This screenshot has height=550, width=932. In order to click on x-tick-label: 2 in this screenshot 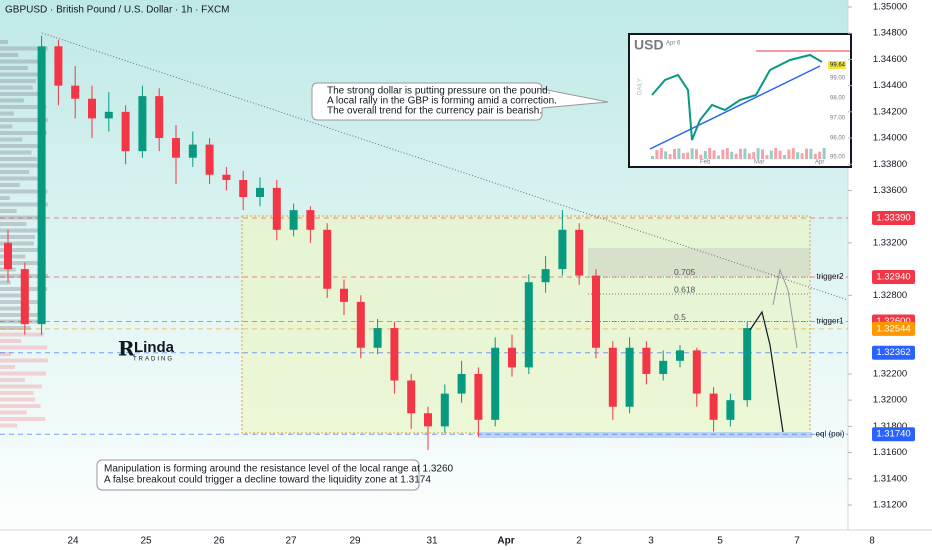, I will do `click(579, 541)`.